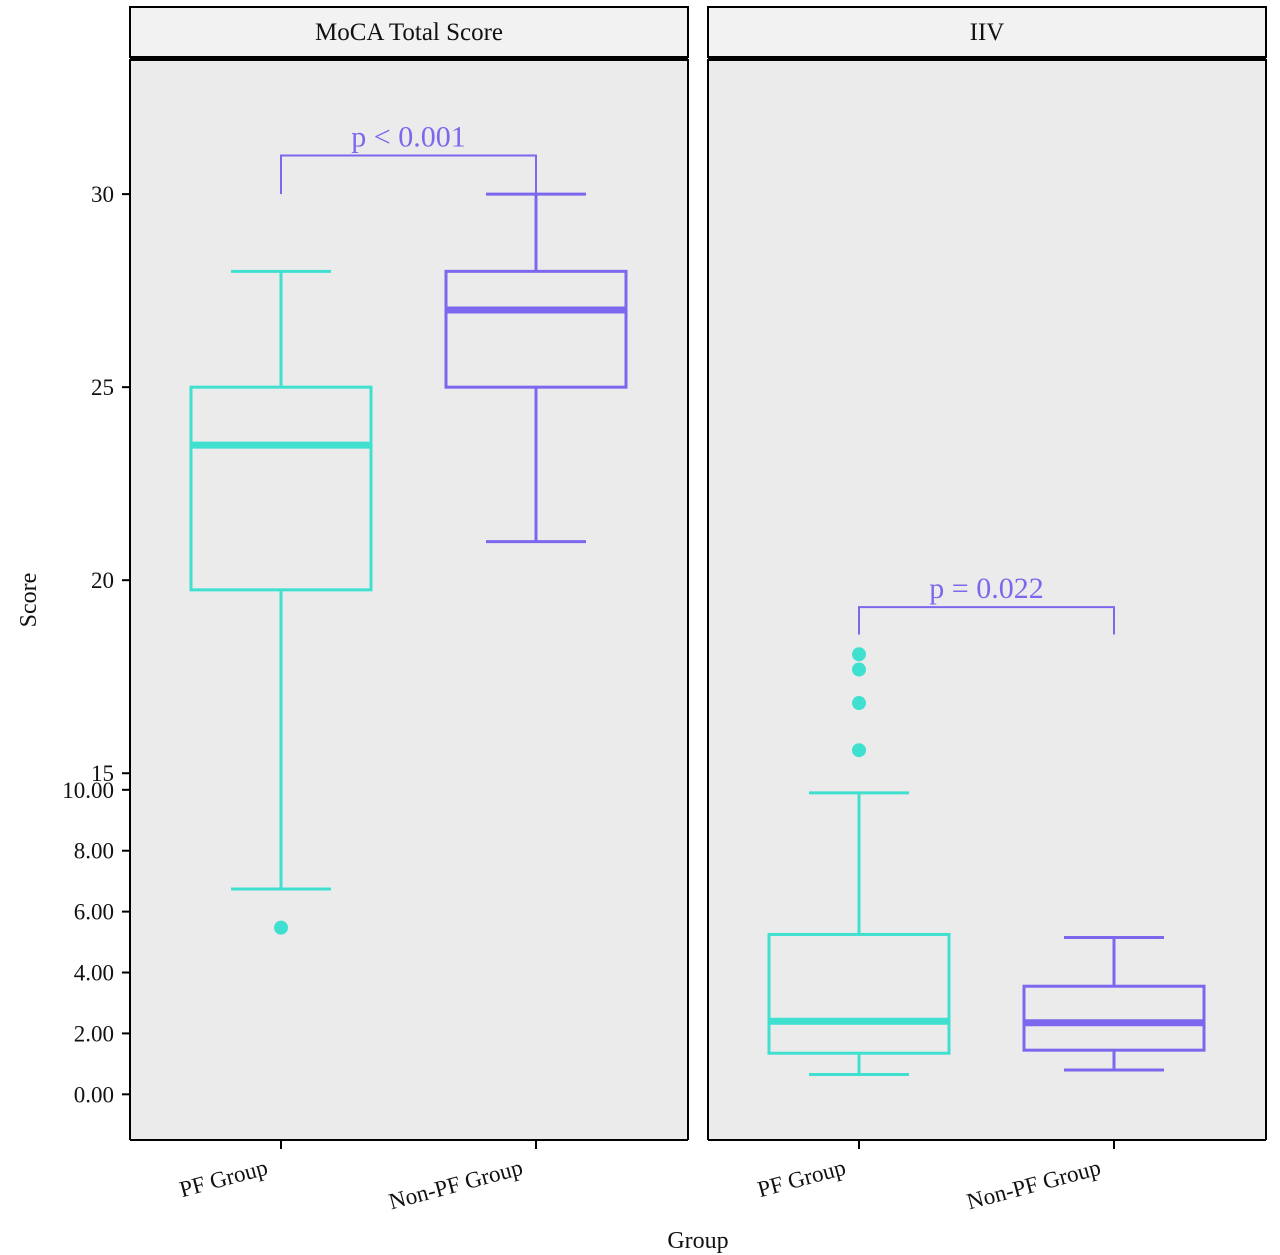 The image size is (1280, 1255). Describe the element at coordinates (96, 942) in the screenshot. I see `y-ticks-iiv-scale: 10.00 8.00 6.00 4.00 2.00 0.00` at that location.